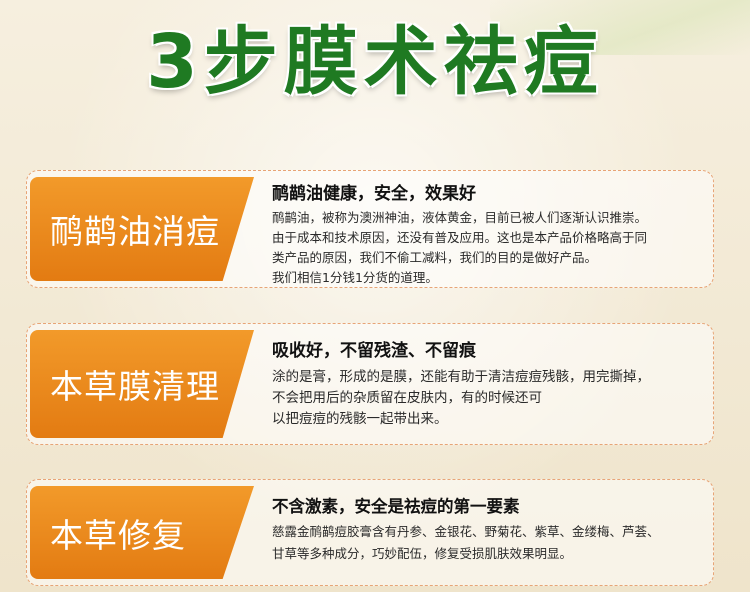  I want to click on step-tag: 本草膜清理, so click(142, 384).